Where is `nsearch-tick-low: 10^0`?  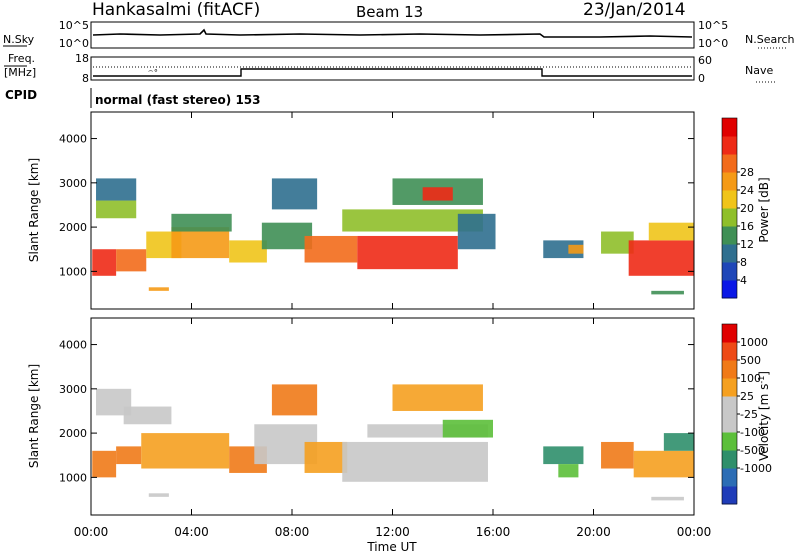 nsearch-tick-low: 10^0 is located at coordinates (713, 43).